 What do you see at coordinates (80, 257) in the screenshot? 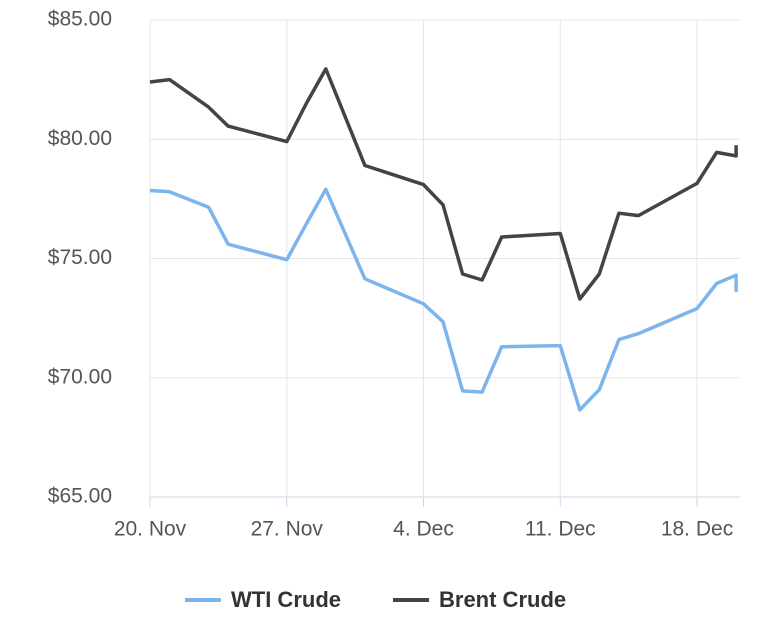
I see `y-tick-label: $75.00` at bounding box center [80, 257].